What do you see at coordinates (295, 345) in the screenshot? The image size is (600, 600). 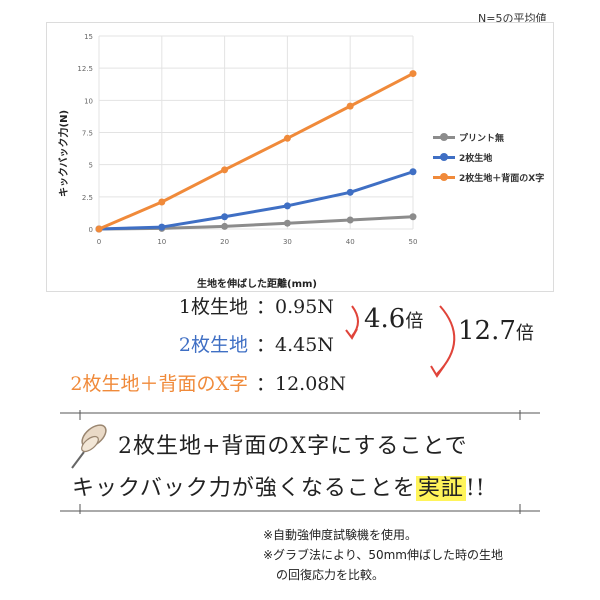 I see `summary-value: ：4.45N` at bounding box center [295, 345].